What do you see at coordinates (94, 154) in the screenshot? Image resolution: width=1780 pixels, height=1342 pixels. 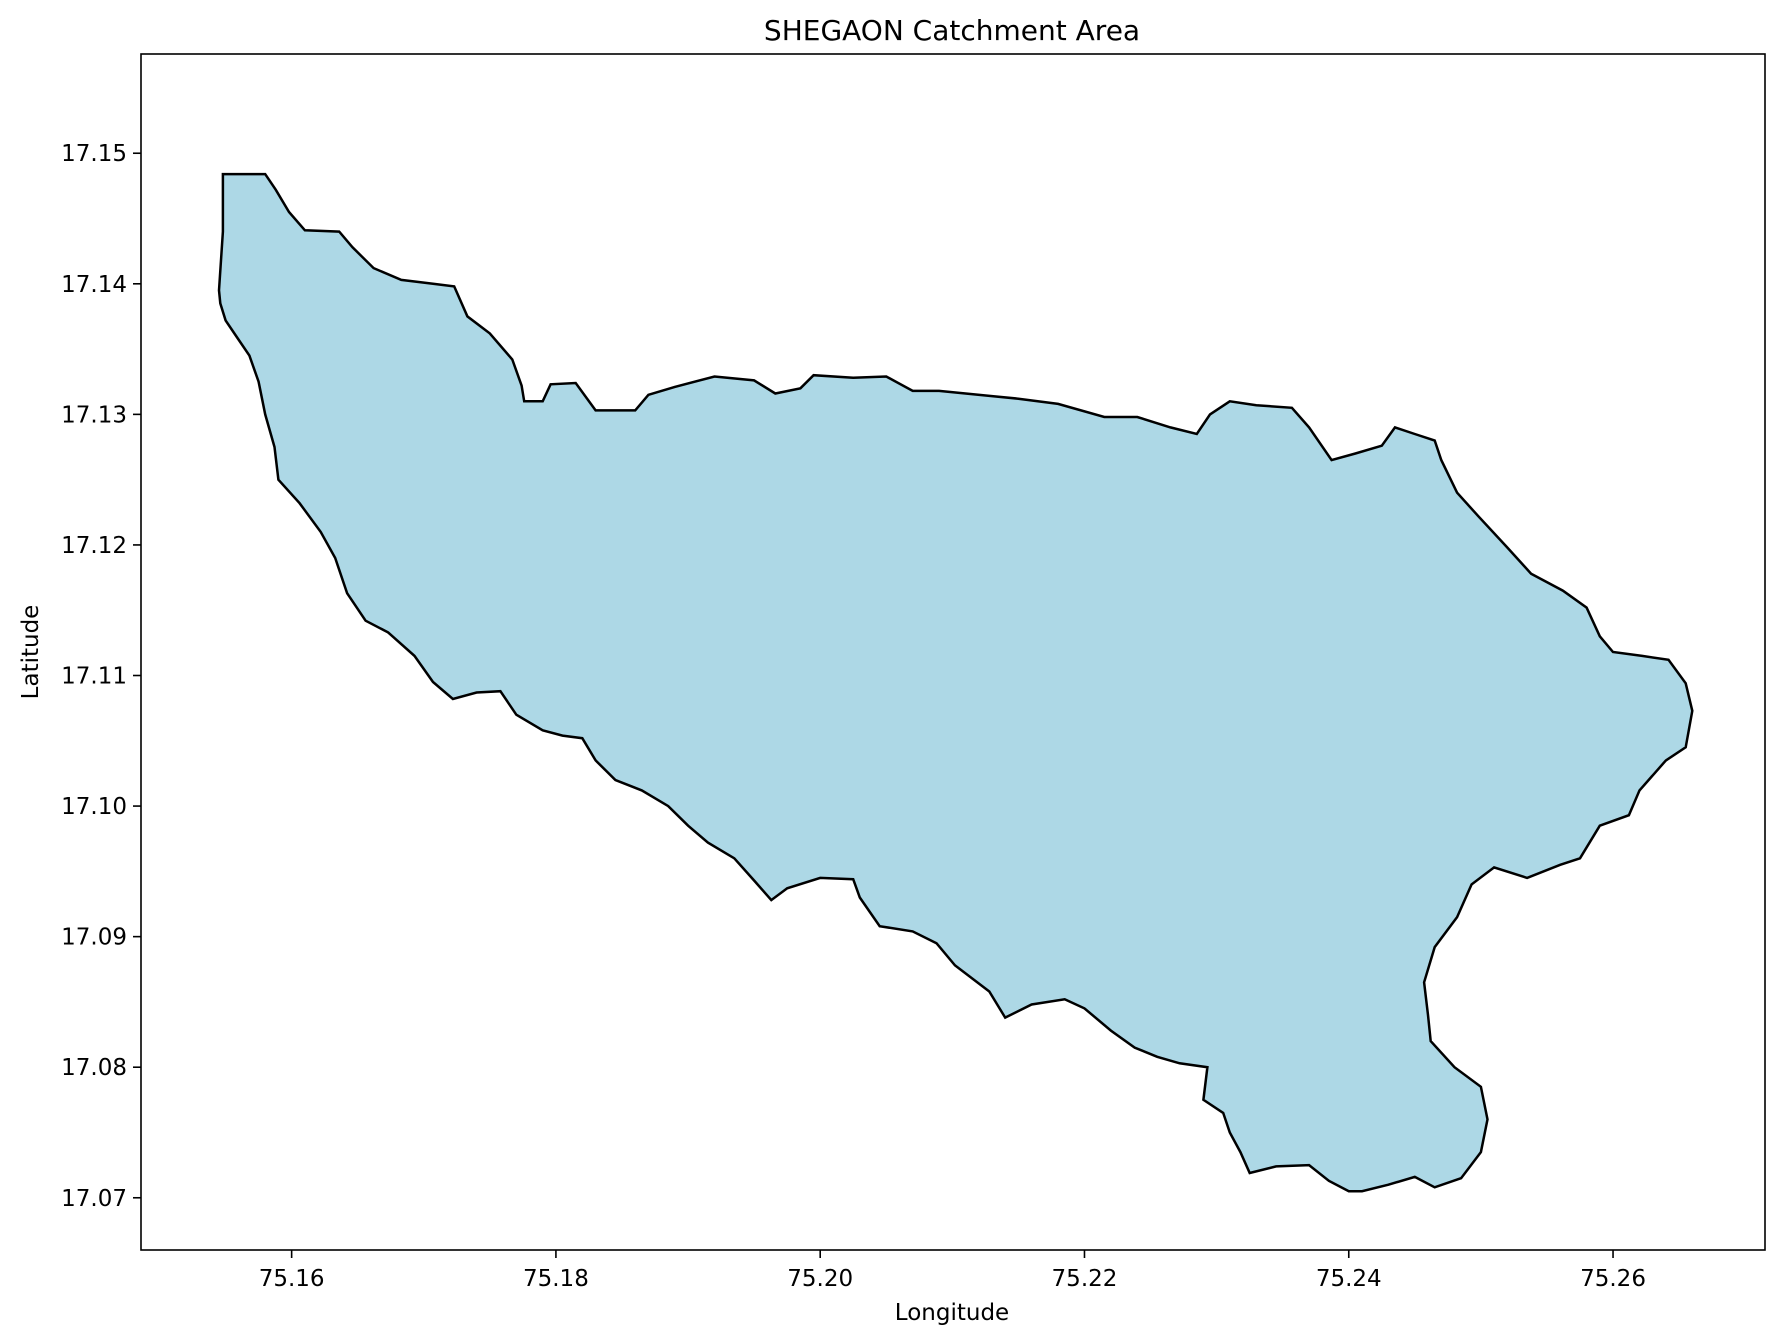 I see `y-tick-label: 17.15` at bounding box center [94, 154].